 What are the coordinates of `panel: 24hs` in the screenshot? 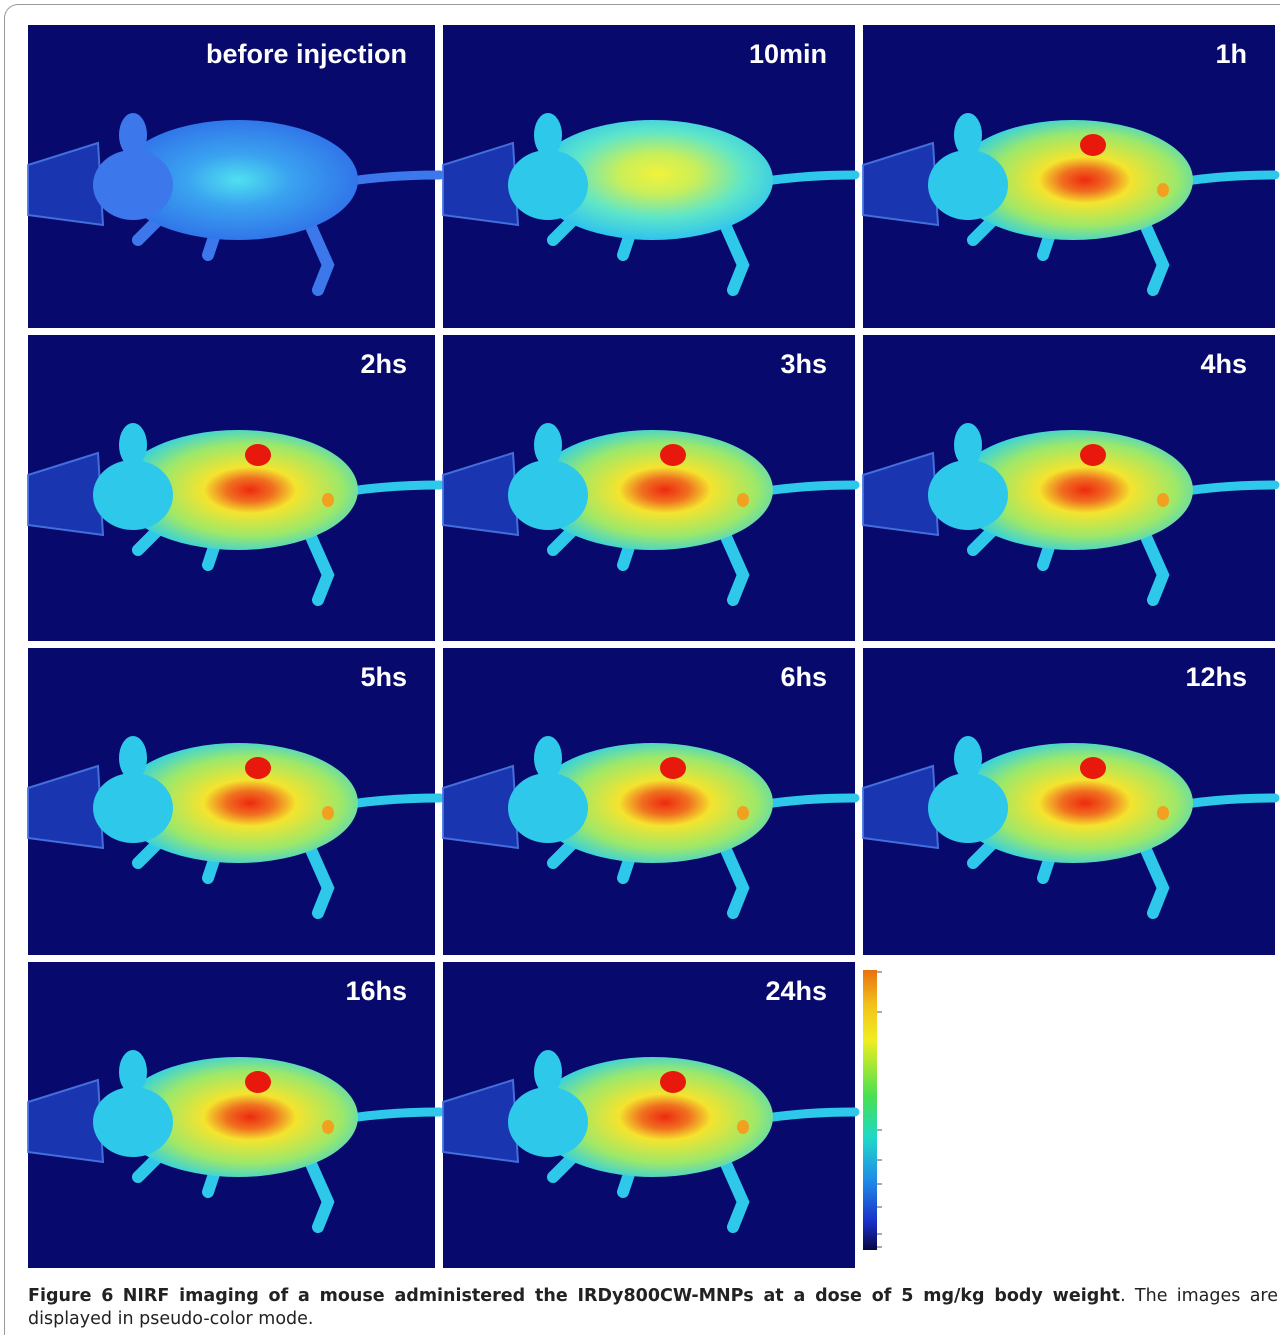 It's located at (651, 1115).